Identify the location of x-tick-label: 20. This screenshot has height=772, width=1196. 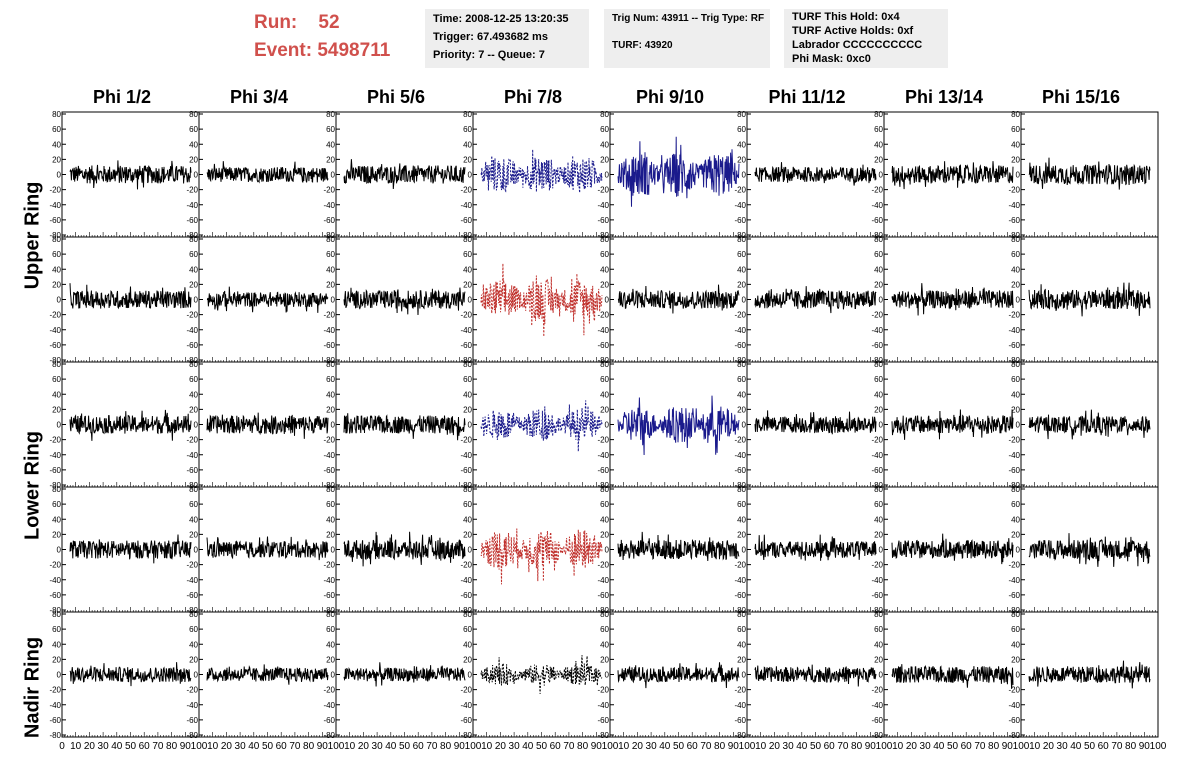
(364, 746).